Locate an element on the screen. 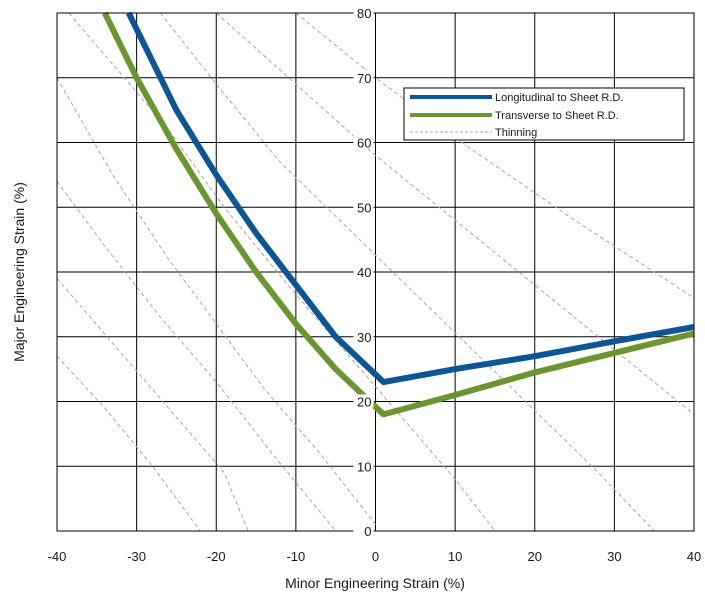 This screenshot has height=594, width=705. x-tick-labels: -40 -30 -20 -10 0 10 20 30 40 is located at coordinates (375, 556).